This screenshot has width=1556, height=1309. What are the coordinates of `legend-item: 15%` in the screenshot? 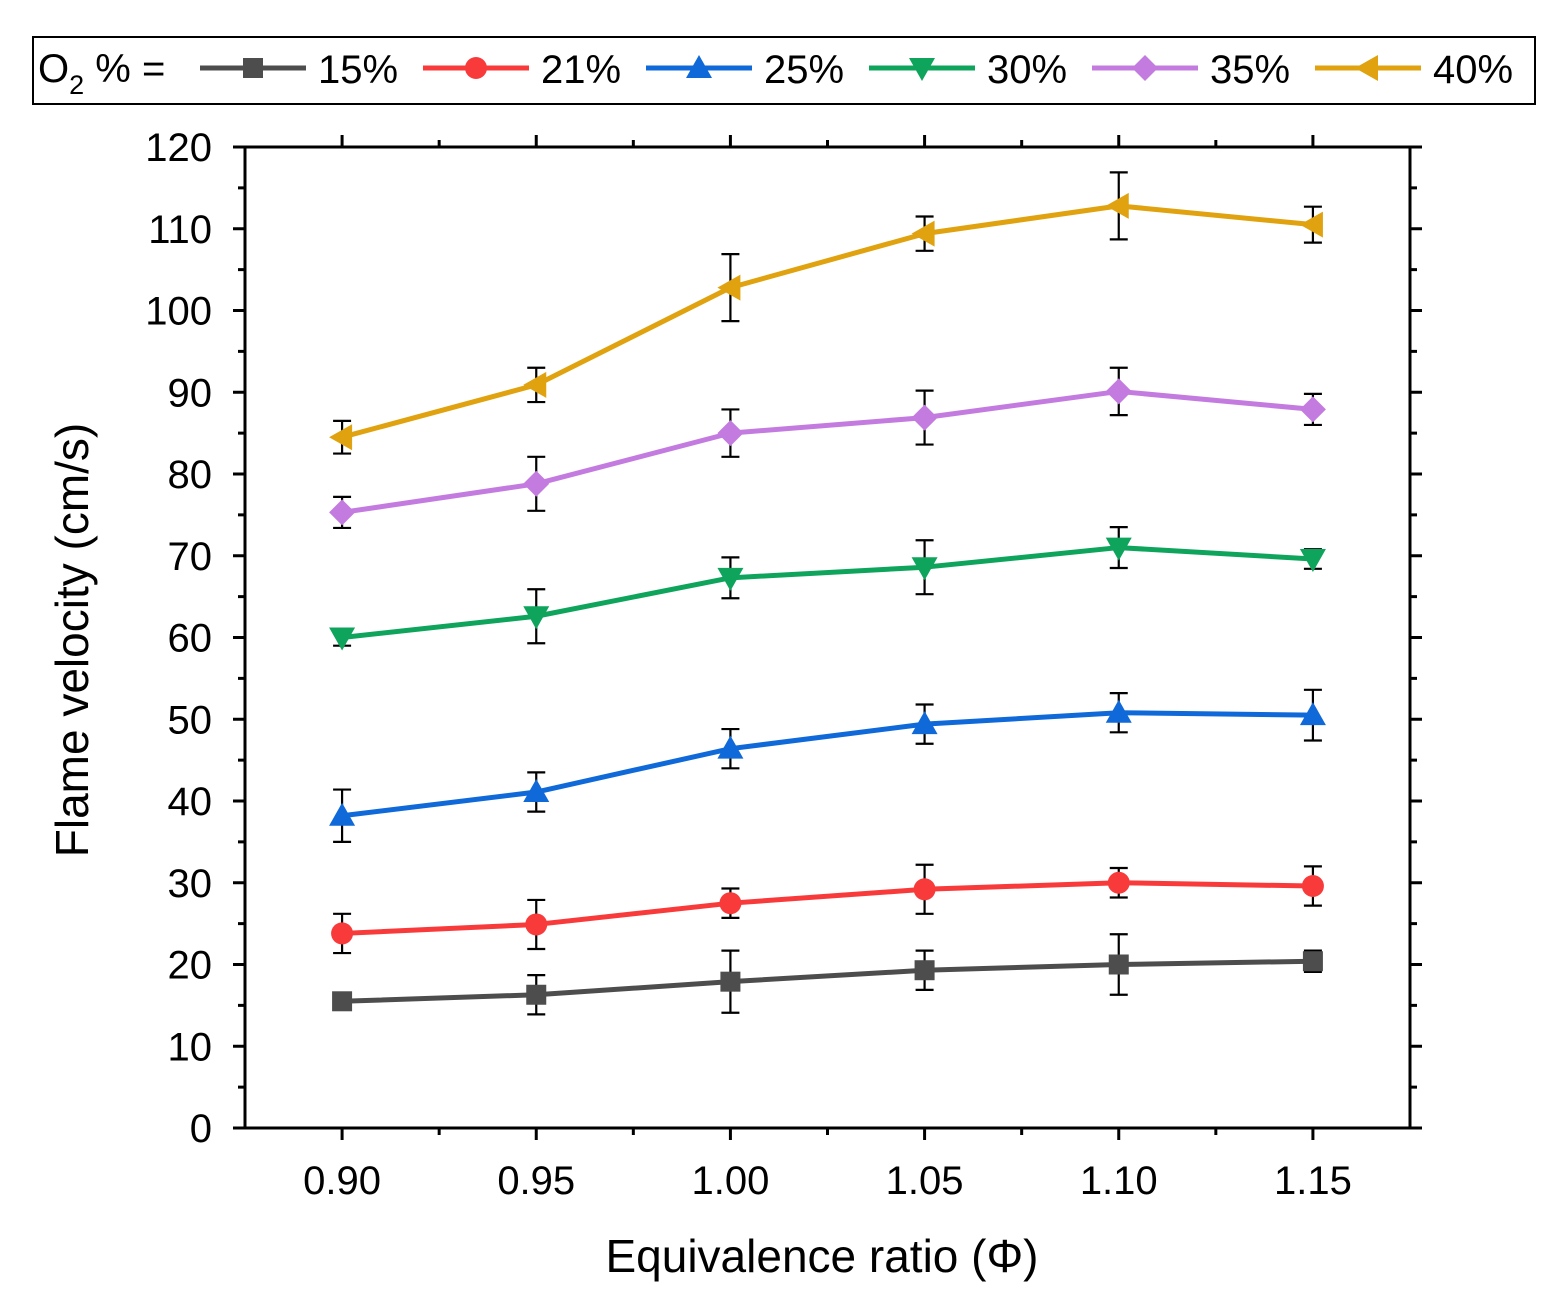 It's located at (299, 70).